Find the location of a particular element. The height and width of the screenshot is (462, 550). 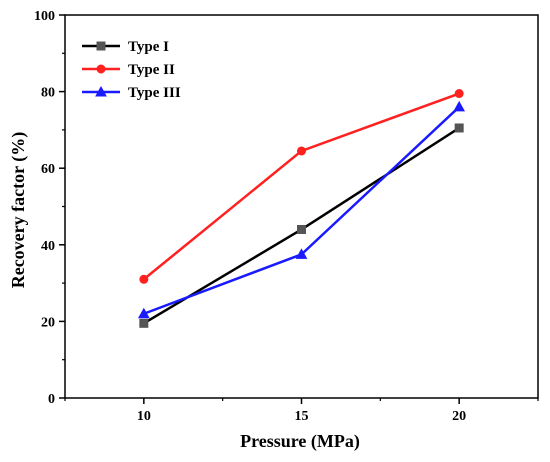

legend-marker-type-iii is located at coordinates (101, 91).